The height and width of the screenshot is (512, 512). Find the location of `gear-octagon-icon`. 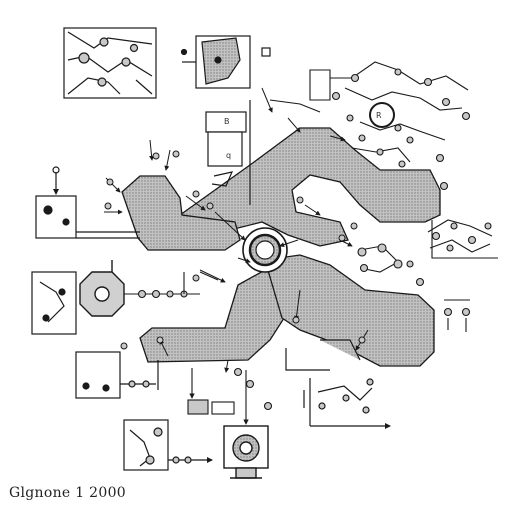

gear-octagon-icon is located at coordinates (102, 288).